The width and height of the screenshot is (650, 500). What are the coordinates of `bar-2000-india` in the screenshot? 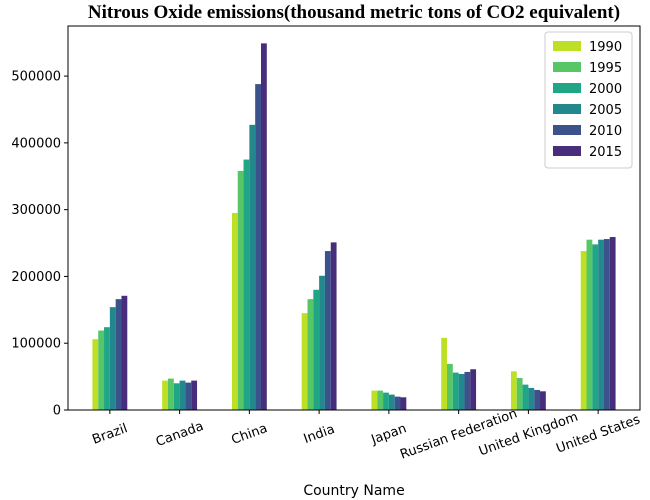 It's located at (316, 349).